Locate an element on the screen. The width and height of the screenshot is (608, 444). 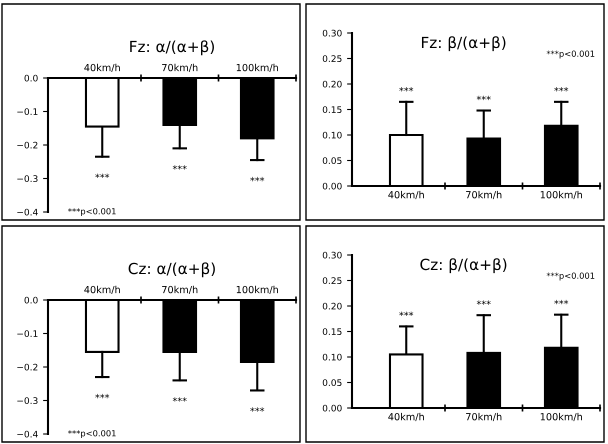
chart-title: Cz: β/(α+β) is located at coordinates (463, 266).